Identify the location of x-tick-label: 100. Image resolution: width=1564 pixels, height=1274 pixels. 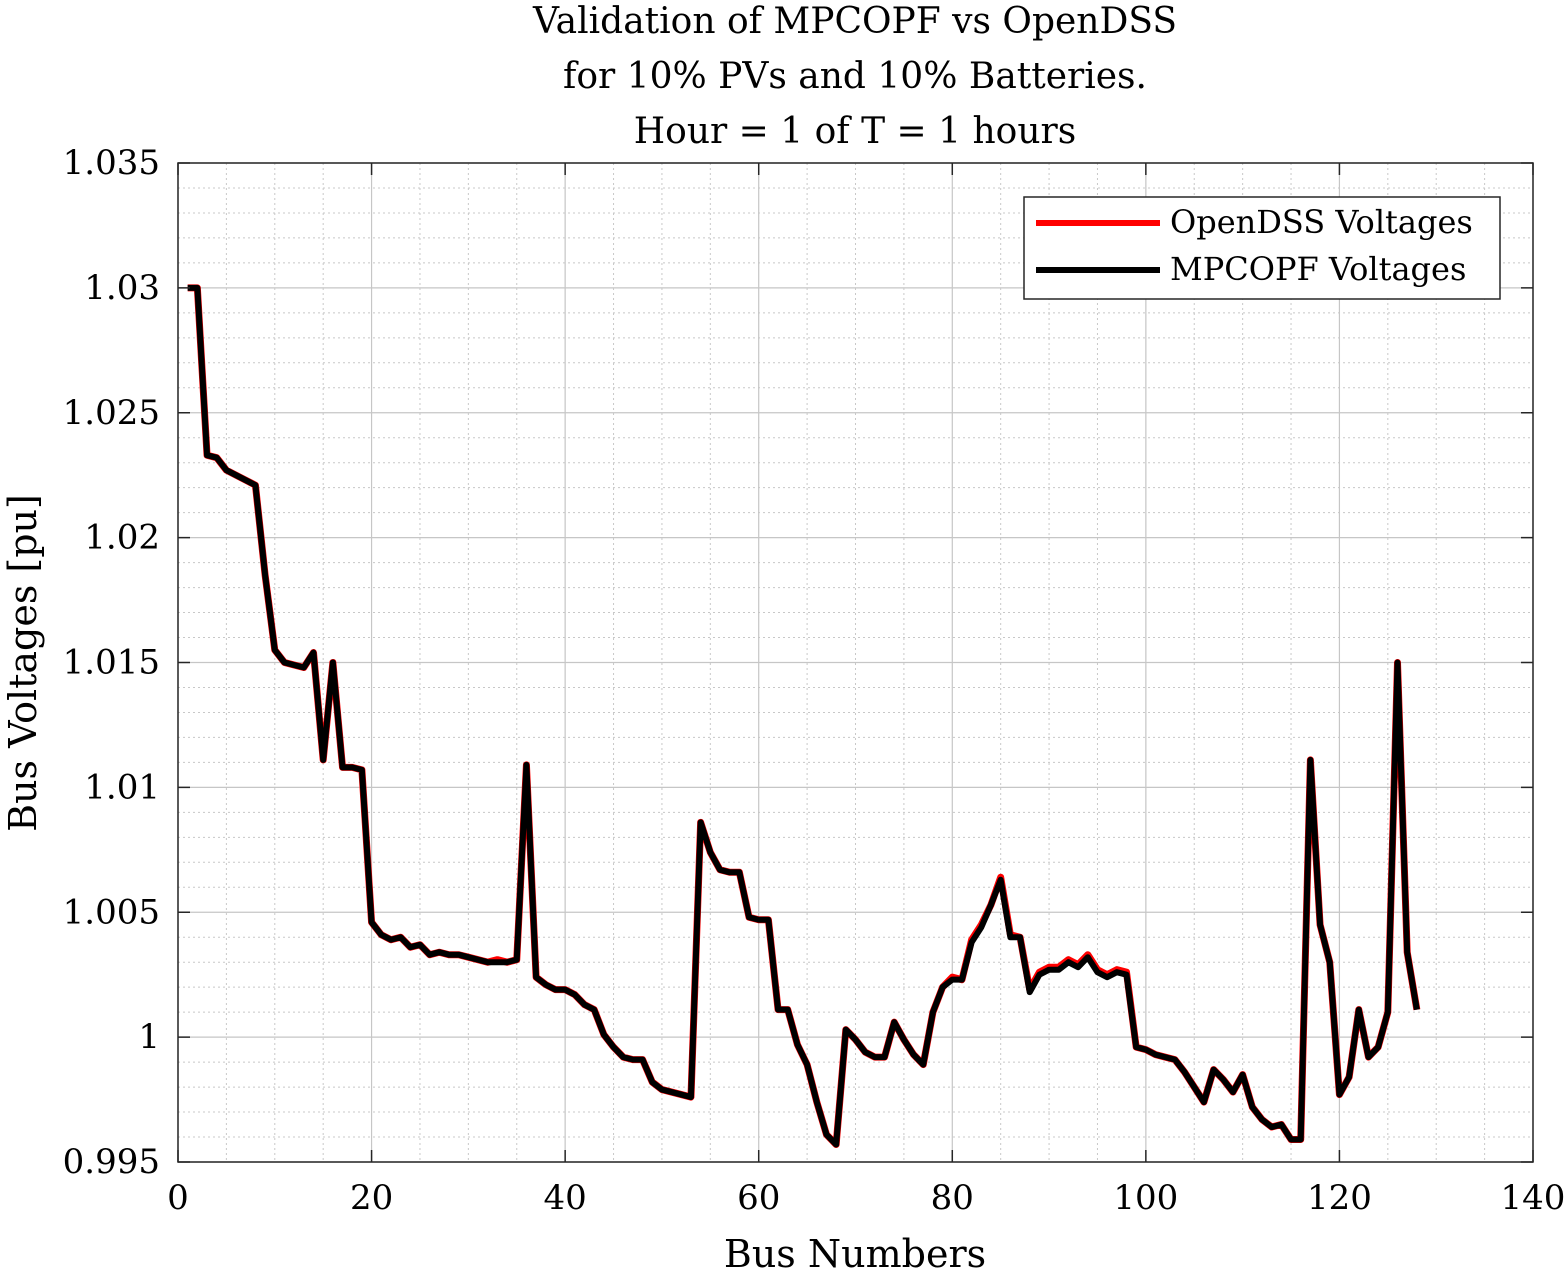
(1145, 1198).